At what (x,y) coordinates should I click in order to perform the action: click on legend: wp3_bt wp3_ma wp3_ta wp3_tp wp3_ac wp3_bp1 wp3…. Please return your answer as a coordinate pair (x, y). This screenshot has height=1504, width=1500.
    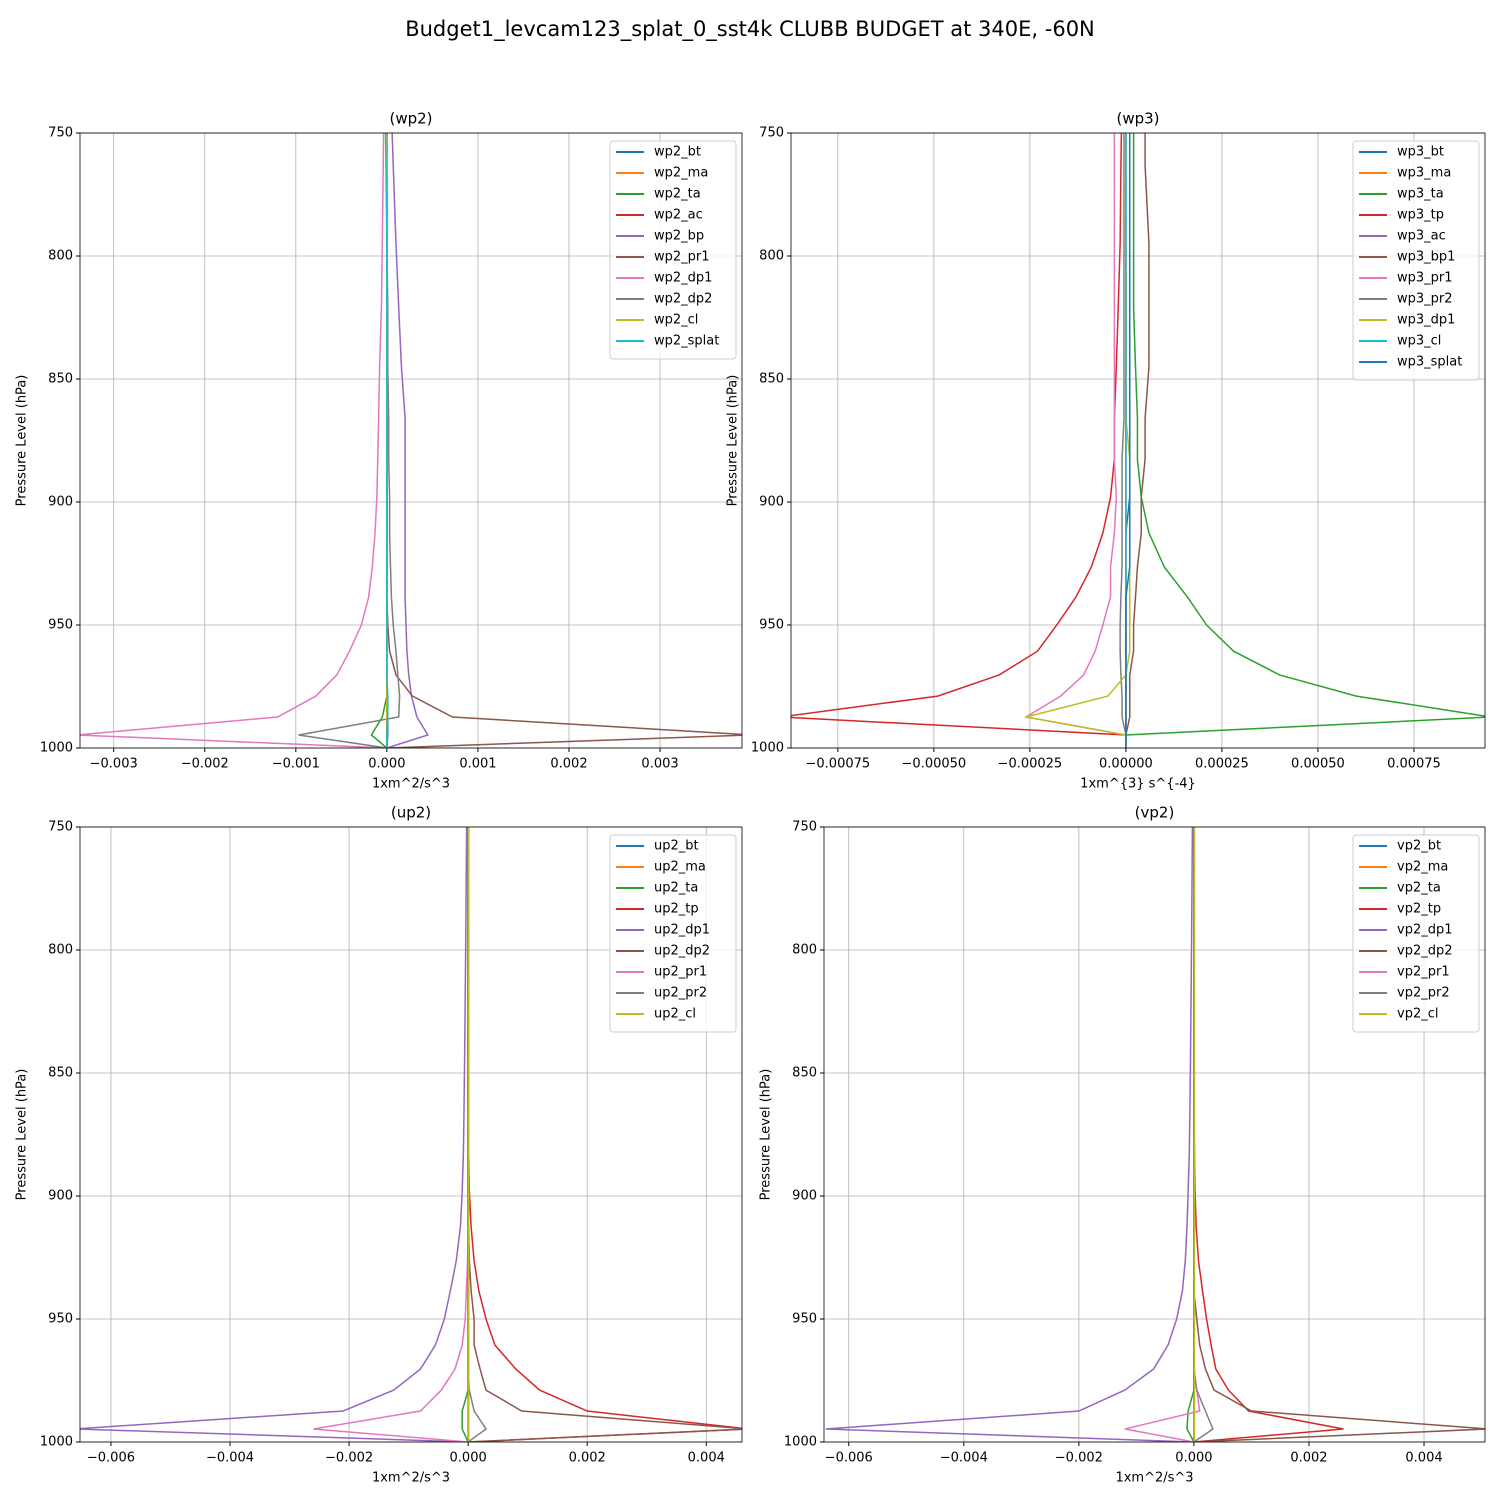
    Looking at the image, I should click on (1416, 260).